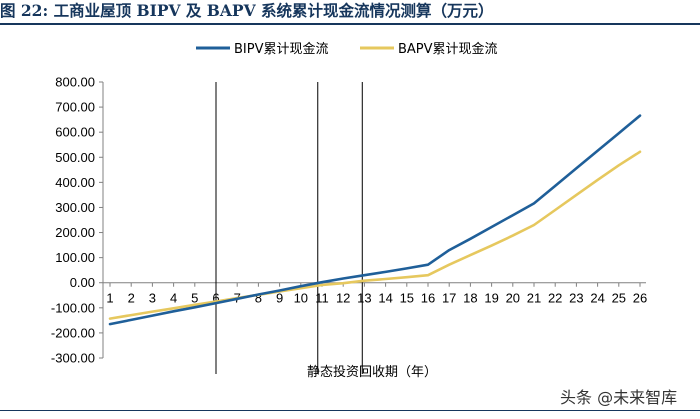  What do you see at coordinates (428, 298) in the screenshot?
I see `x-tick-label: 16` at bounding box center [428, 298].